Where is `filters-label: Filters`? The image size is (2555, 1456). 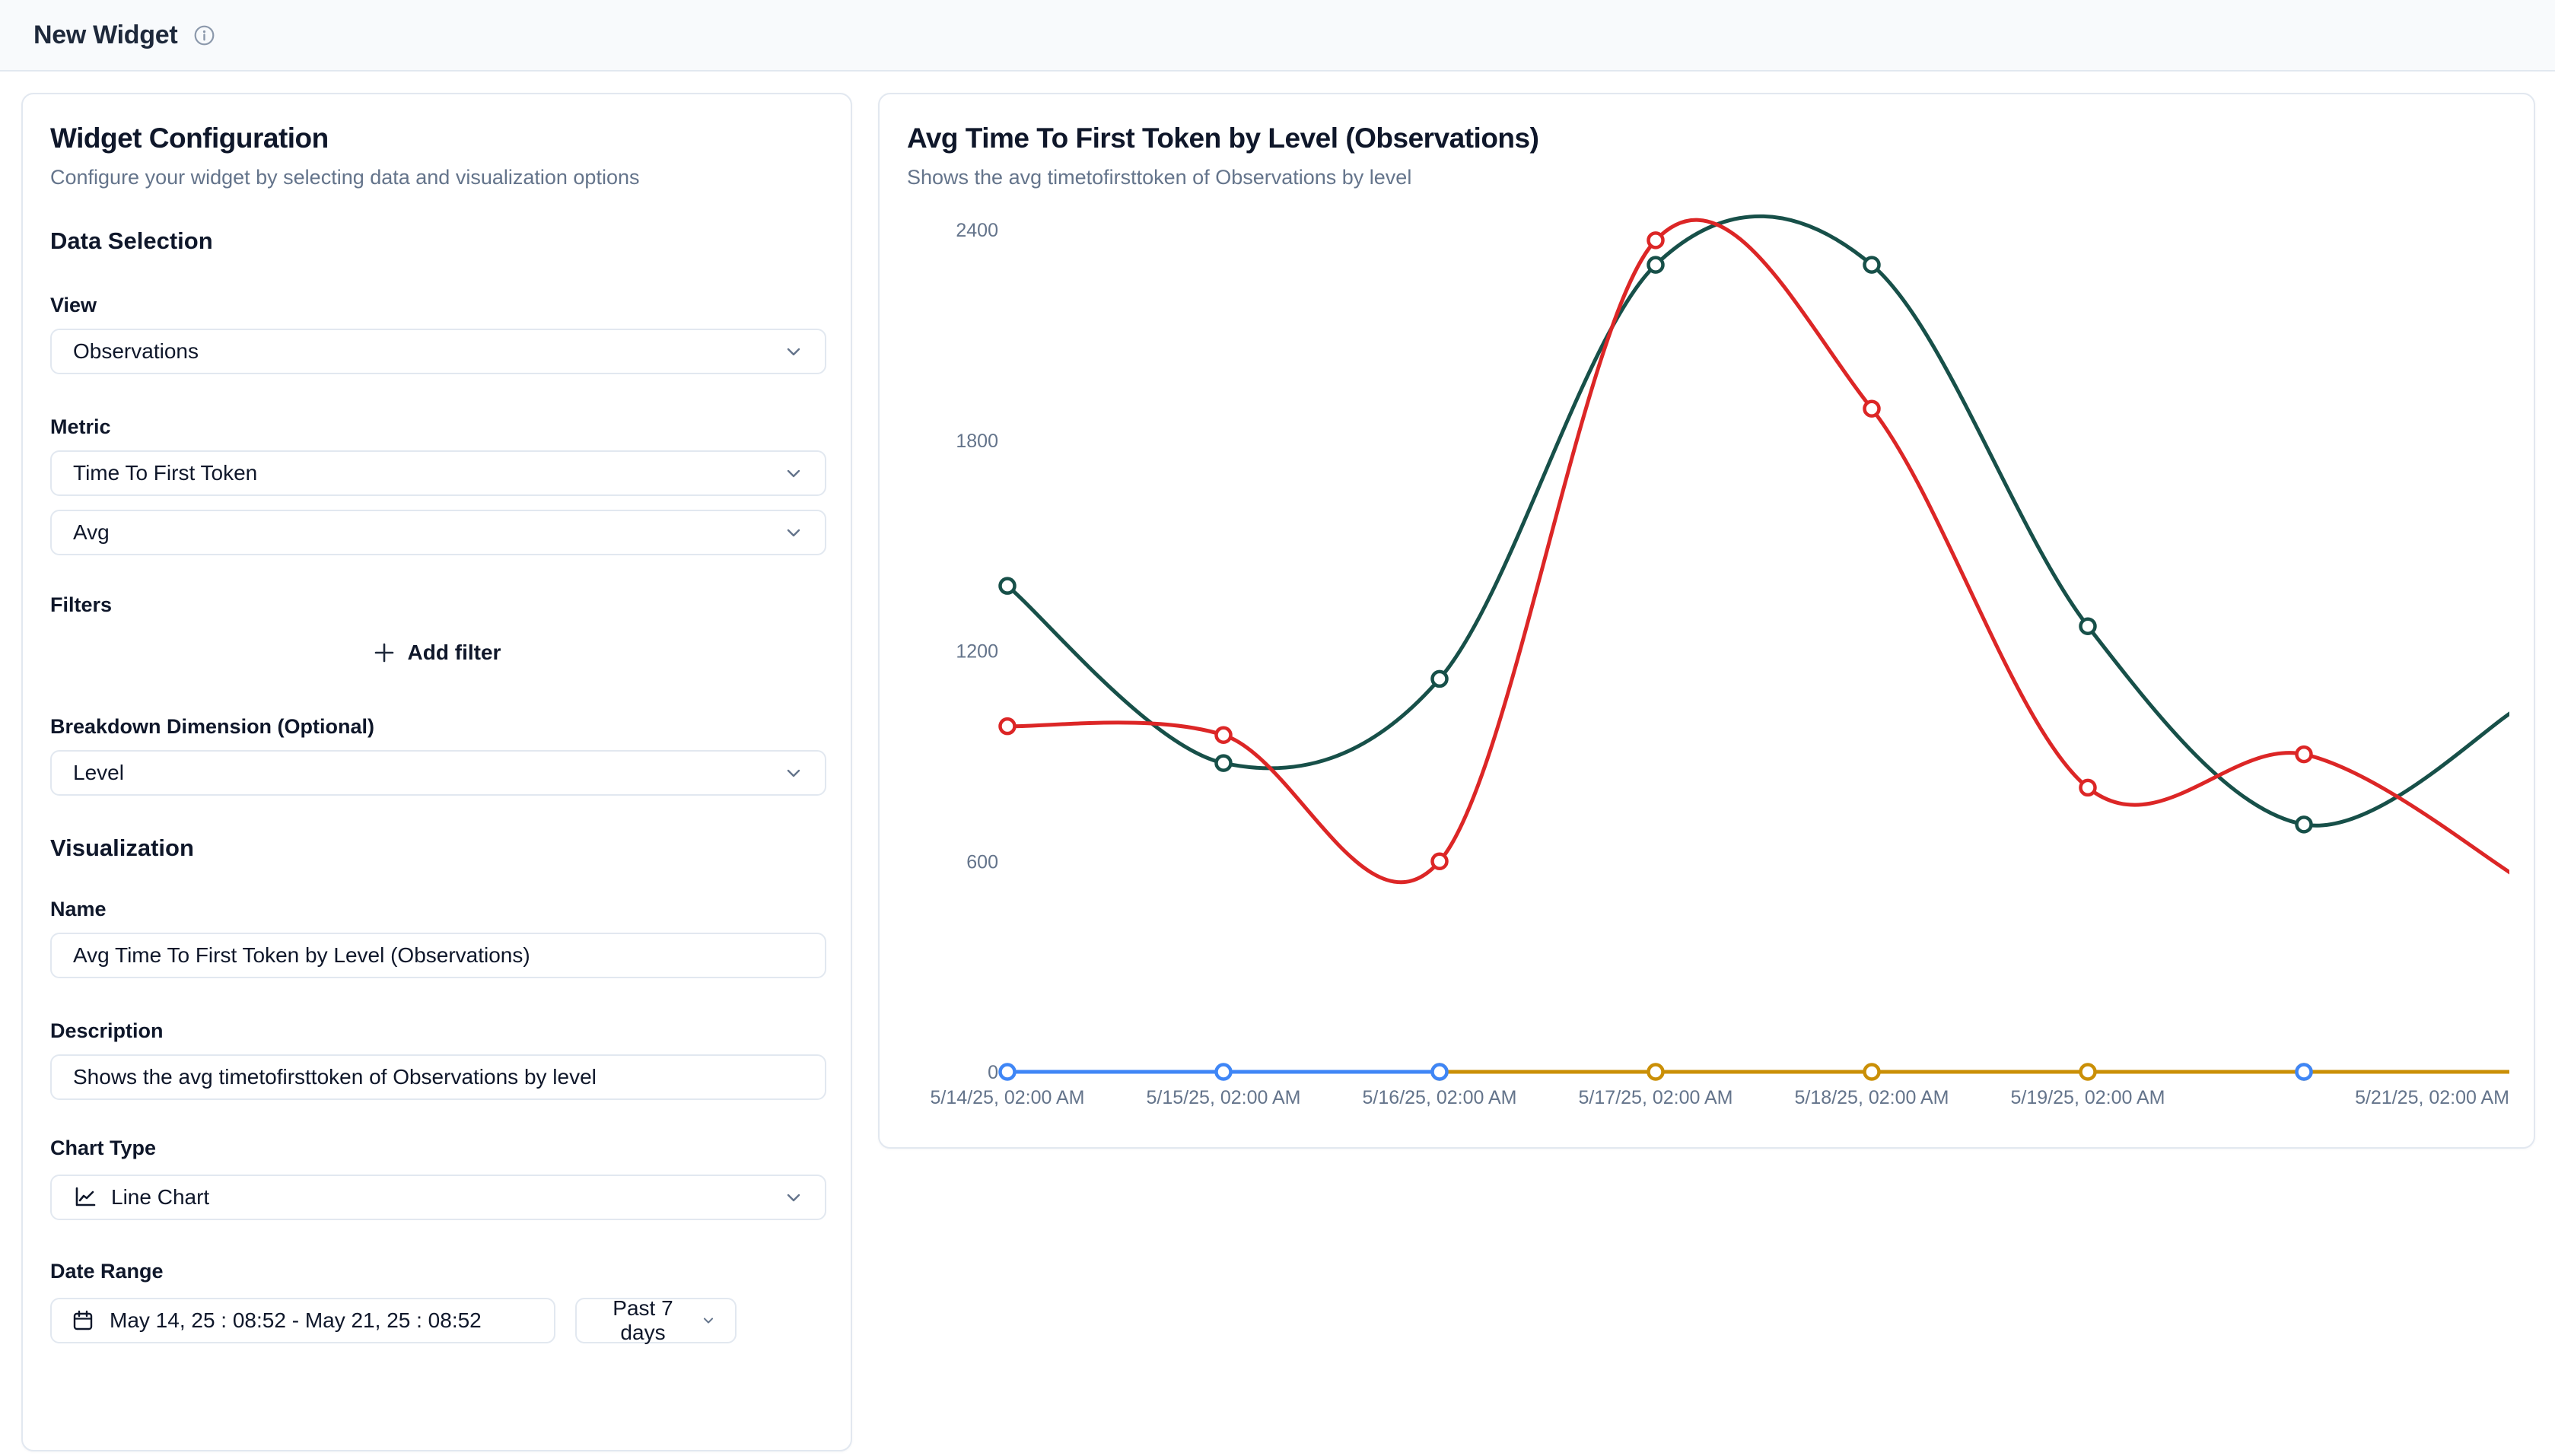
filters-label: Filters is located at coordinates (81, 604).